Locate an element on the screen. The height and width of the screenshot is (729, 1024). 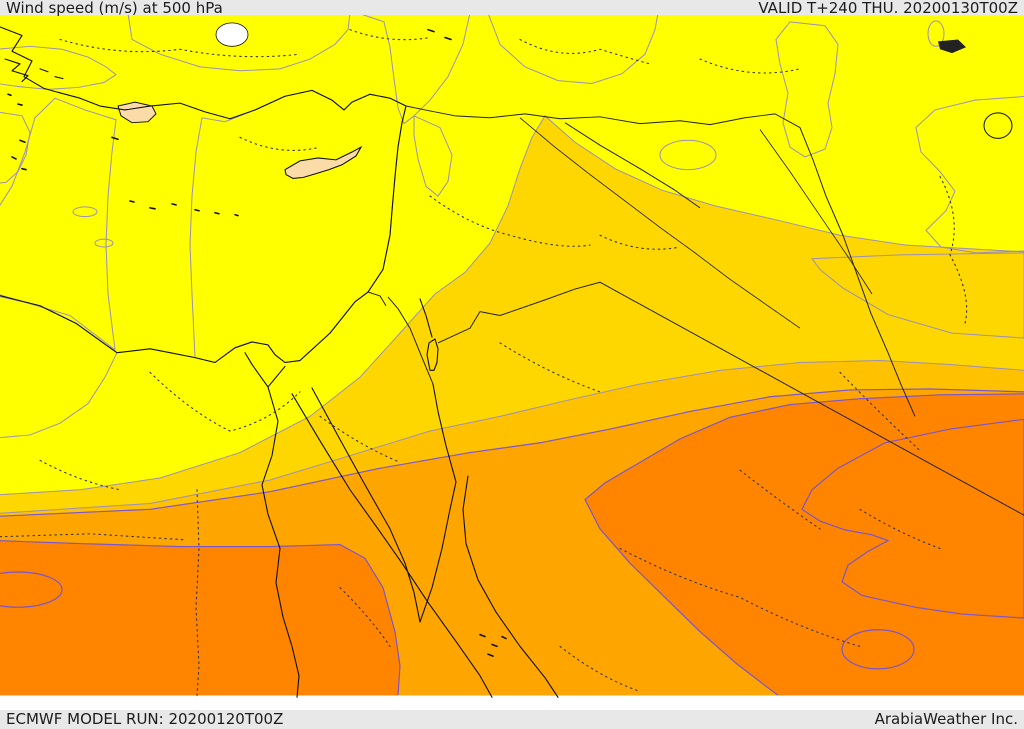
peach-north-turkey-strip is located at coordinates (239, 43).